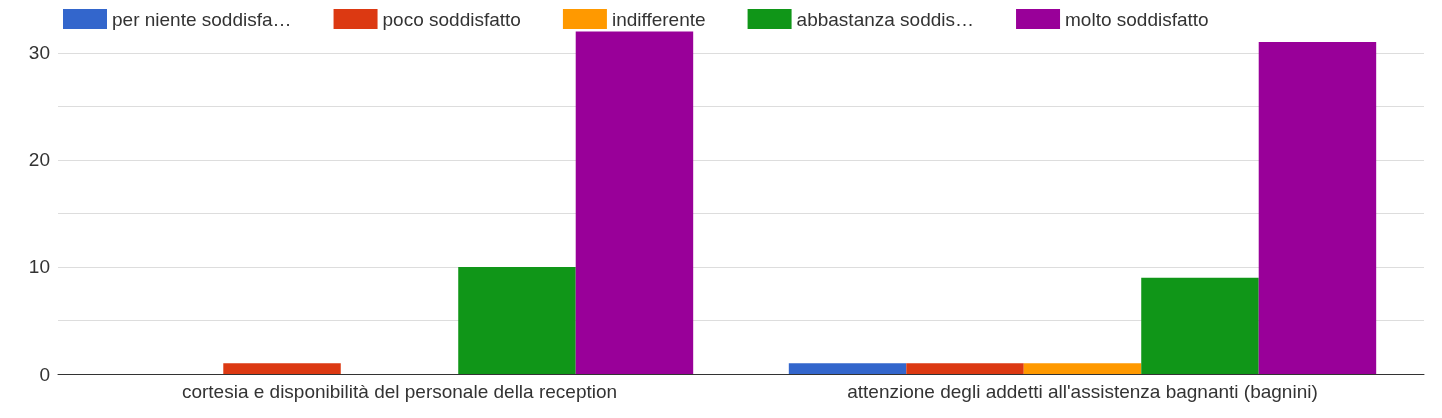 Image resolution: width=1442 pixels, height=418 pixels. What do you see at coordinates (44, 374) in the screenshot?
I see `y-tick-label: 0` at bounding box center [44, 374].